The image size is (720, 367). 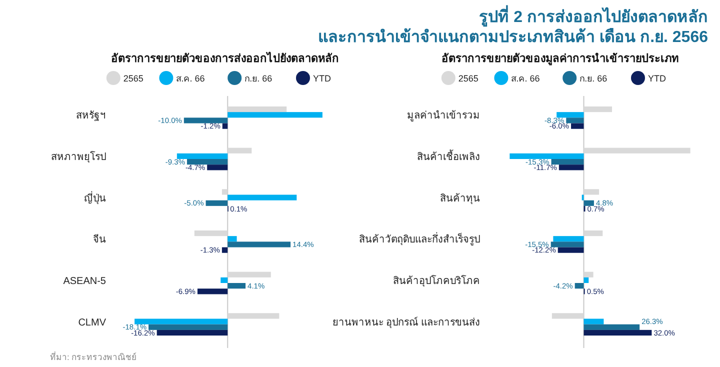 I want to click on y-tick-label: จีน, so click(x=99, y=240).